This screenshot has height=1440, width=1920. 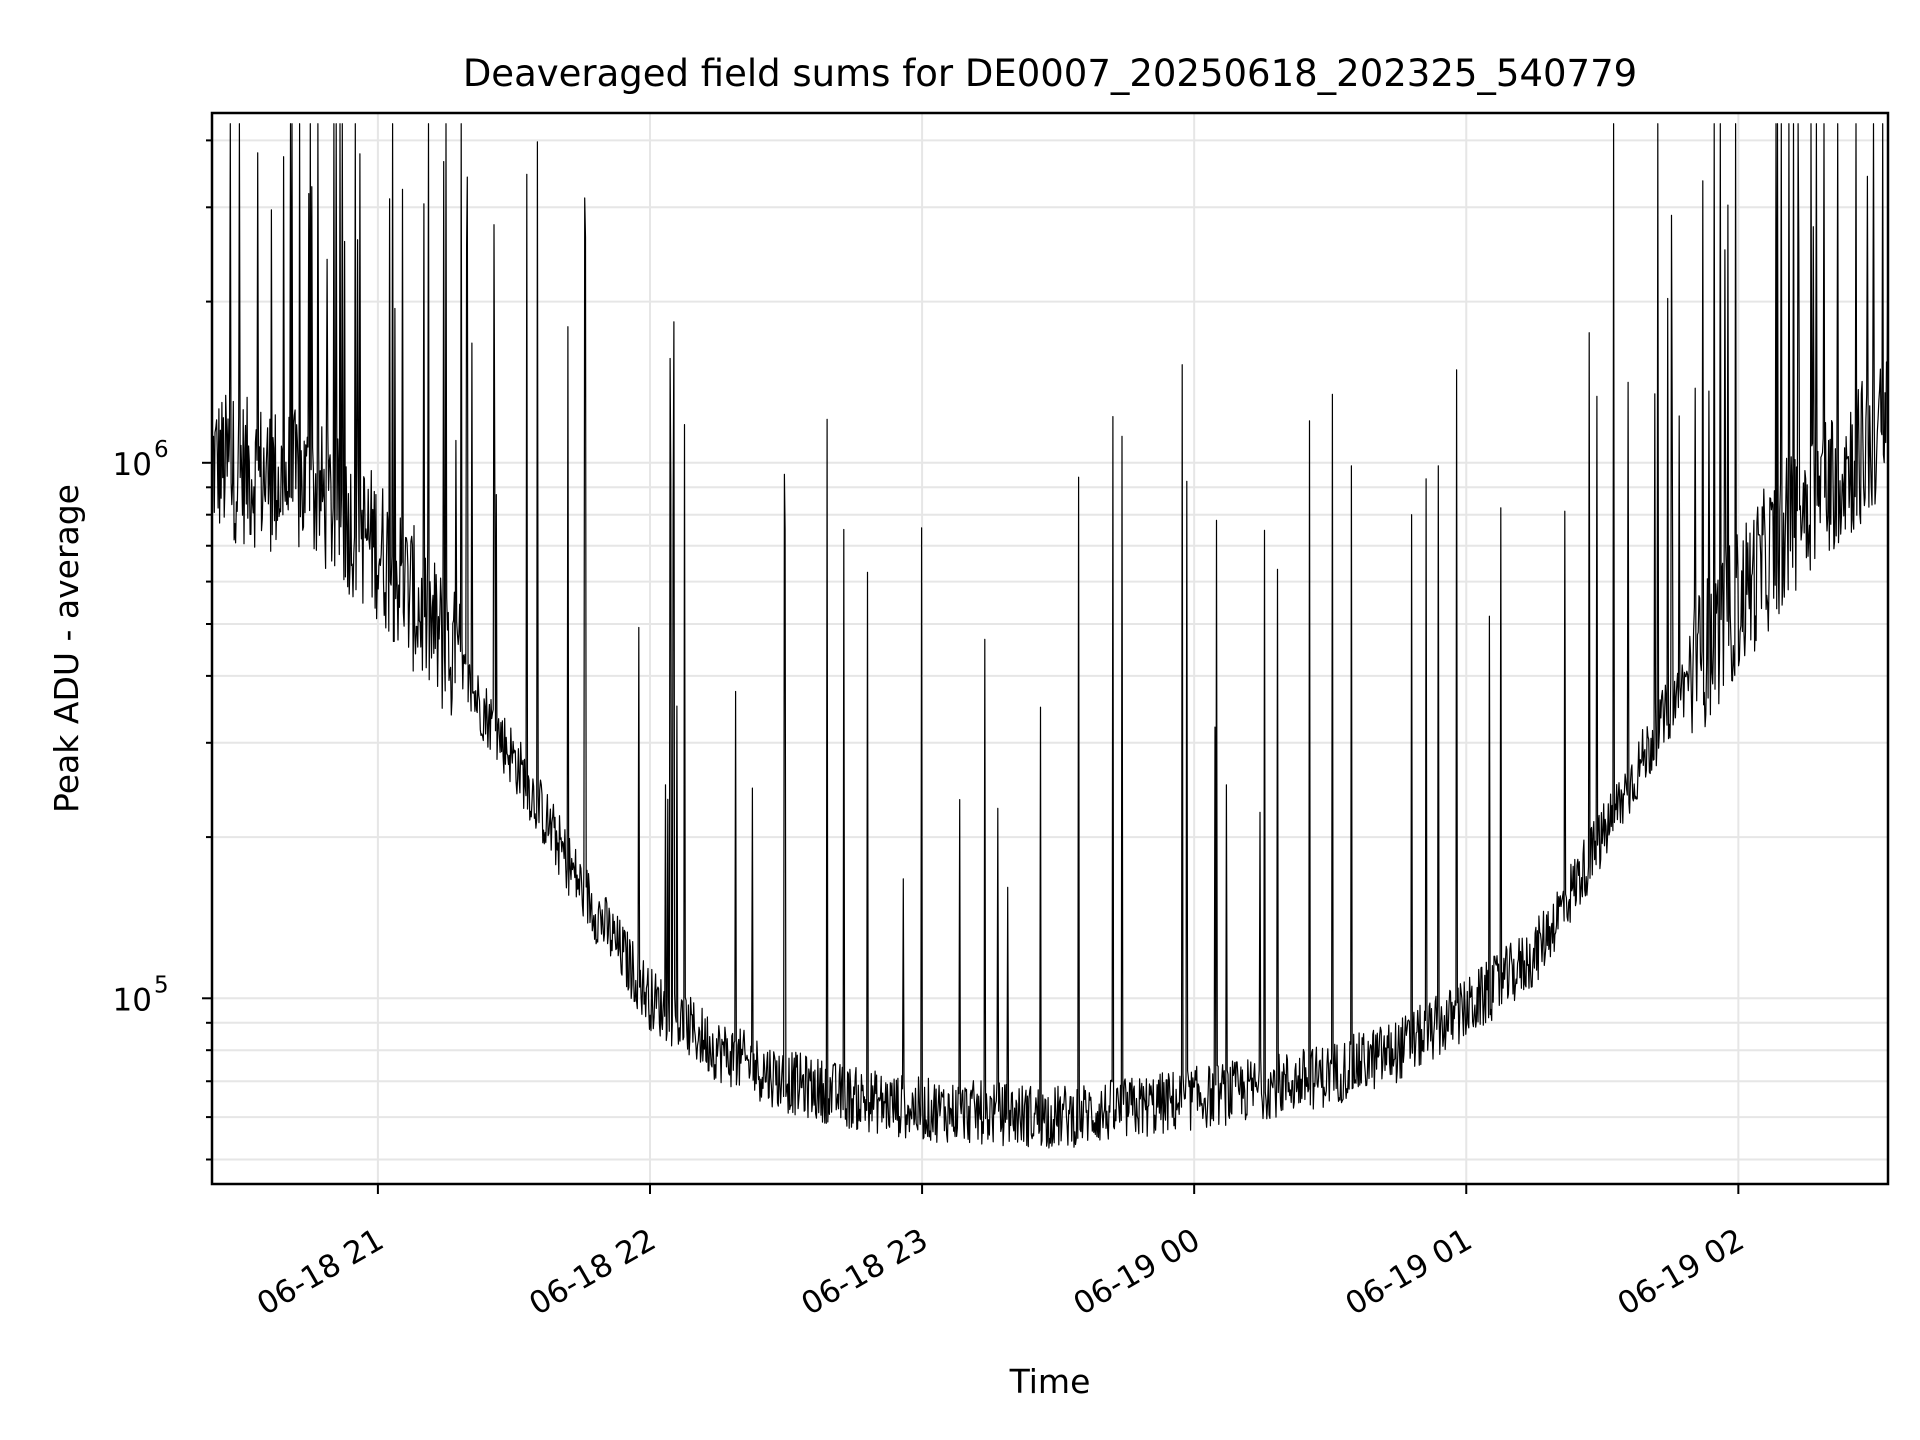 I want to click on y-axis-label: Peak ADU - average, so click(x=66, y=648).